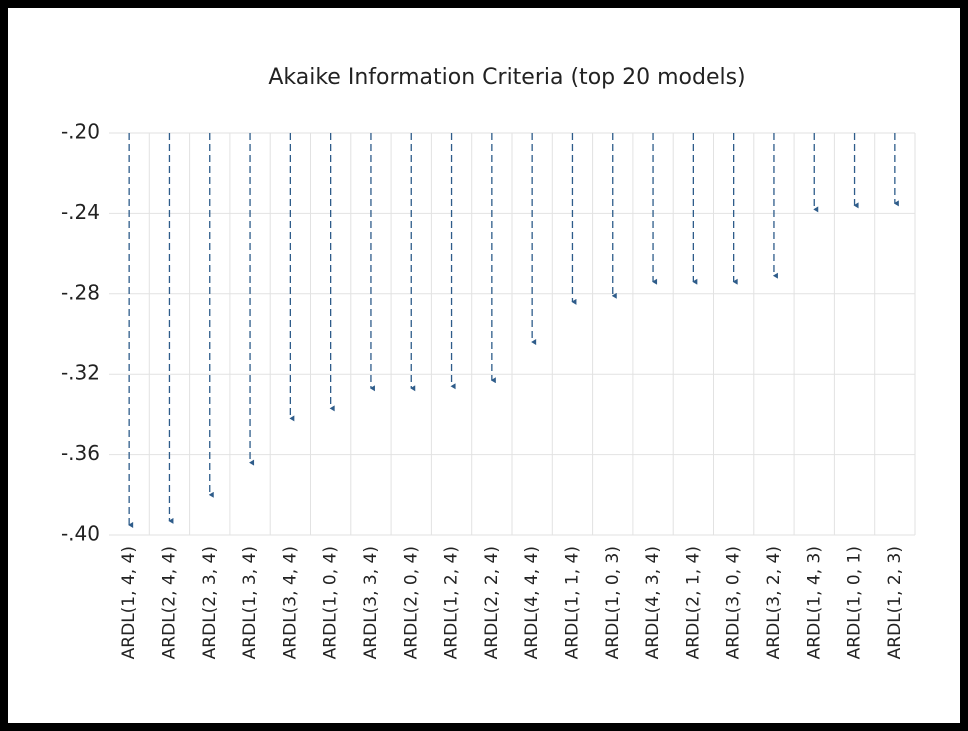  Describe the element at coordinates (80, 534) in the screenshot. I see `y-tick-label: -.40` at that location.